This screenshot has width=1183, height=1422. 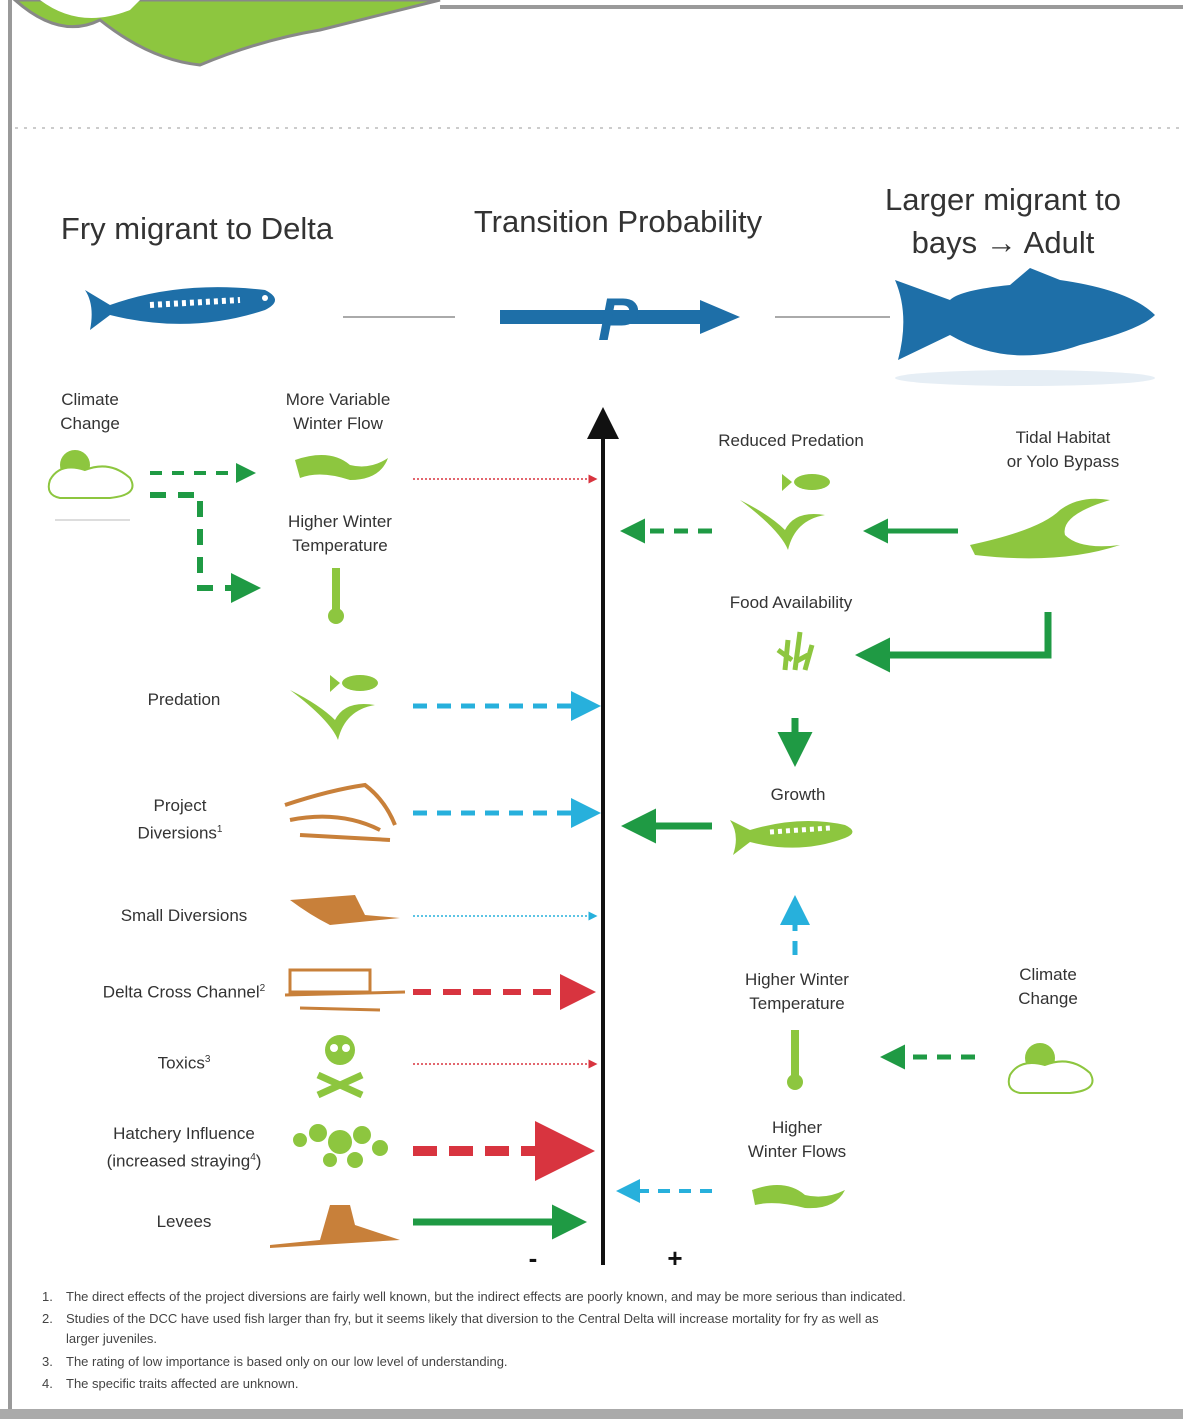 I want to click on label-text: Diversions, so click(x=177, y=833).